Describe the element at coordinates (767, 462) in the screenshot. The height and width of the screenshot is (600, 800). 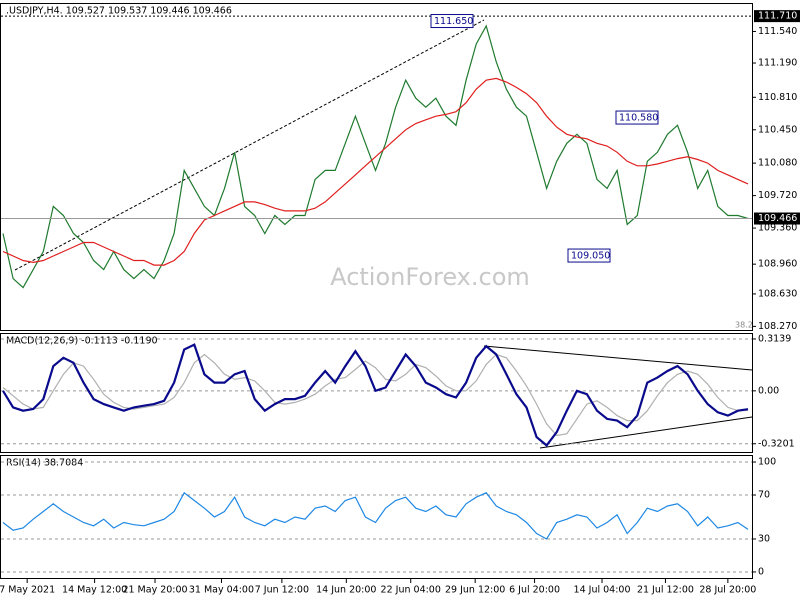
I see `y-tick-label: 100` at that location.